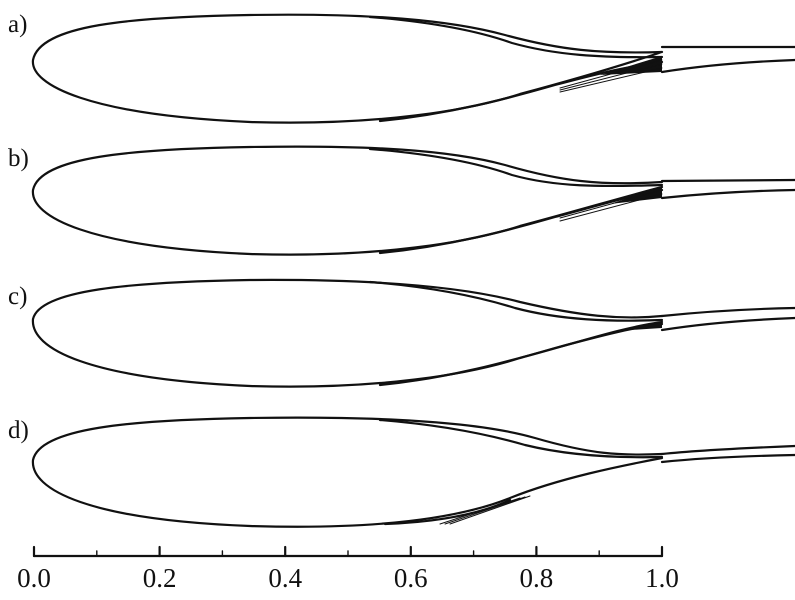  I want to click on tick-labels: 0.0 0.2 0.4 0.6 0.8 1.0, so click(348, 578).